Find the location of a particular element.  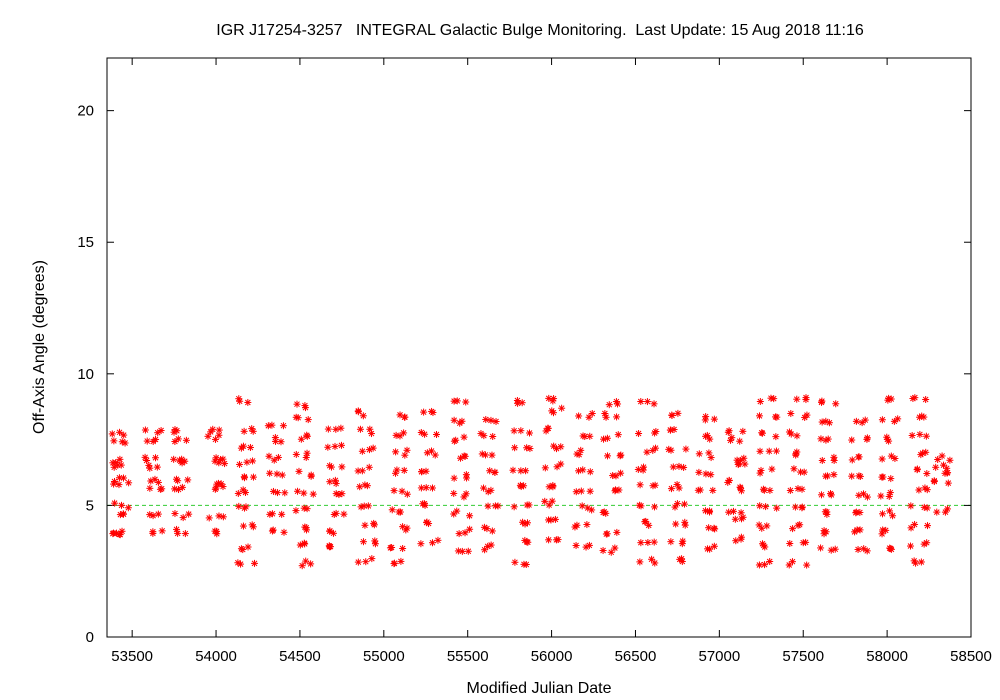

x-tick-label: 57500 is located at coordinates (803, 656).